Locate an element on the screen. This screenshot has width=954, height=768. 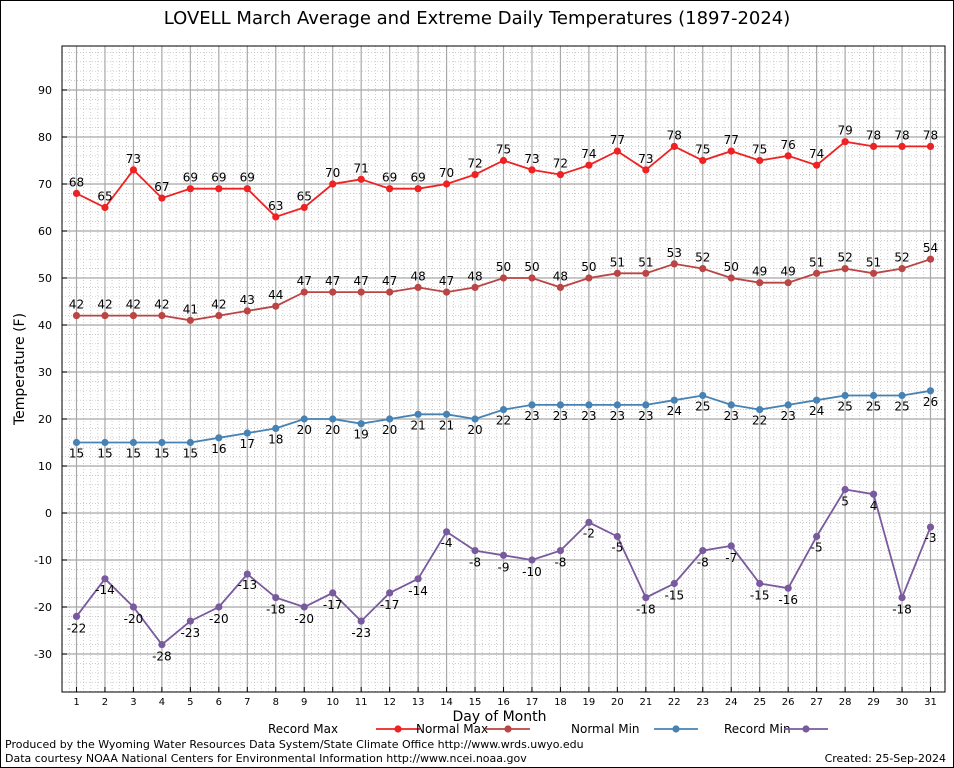
x-tick-label: 28 is located at coordinates (845, 702).